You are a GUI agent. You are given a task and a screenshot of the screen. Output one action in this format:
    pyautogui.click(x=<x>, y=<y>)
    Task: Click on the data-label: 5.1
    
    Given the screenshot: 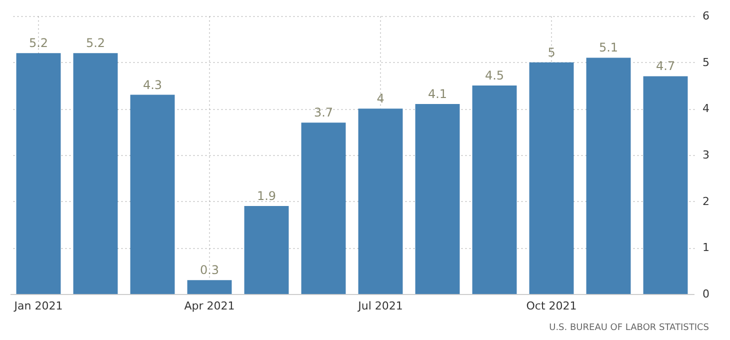 What is the action you would take?
    pyautogui.click(x=608, y=47)
    